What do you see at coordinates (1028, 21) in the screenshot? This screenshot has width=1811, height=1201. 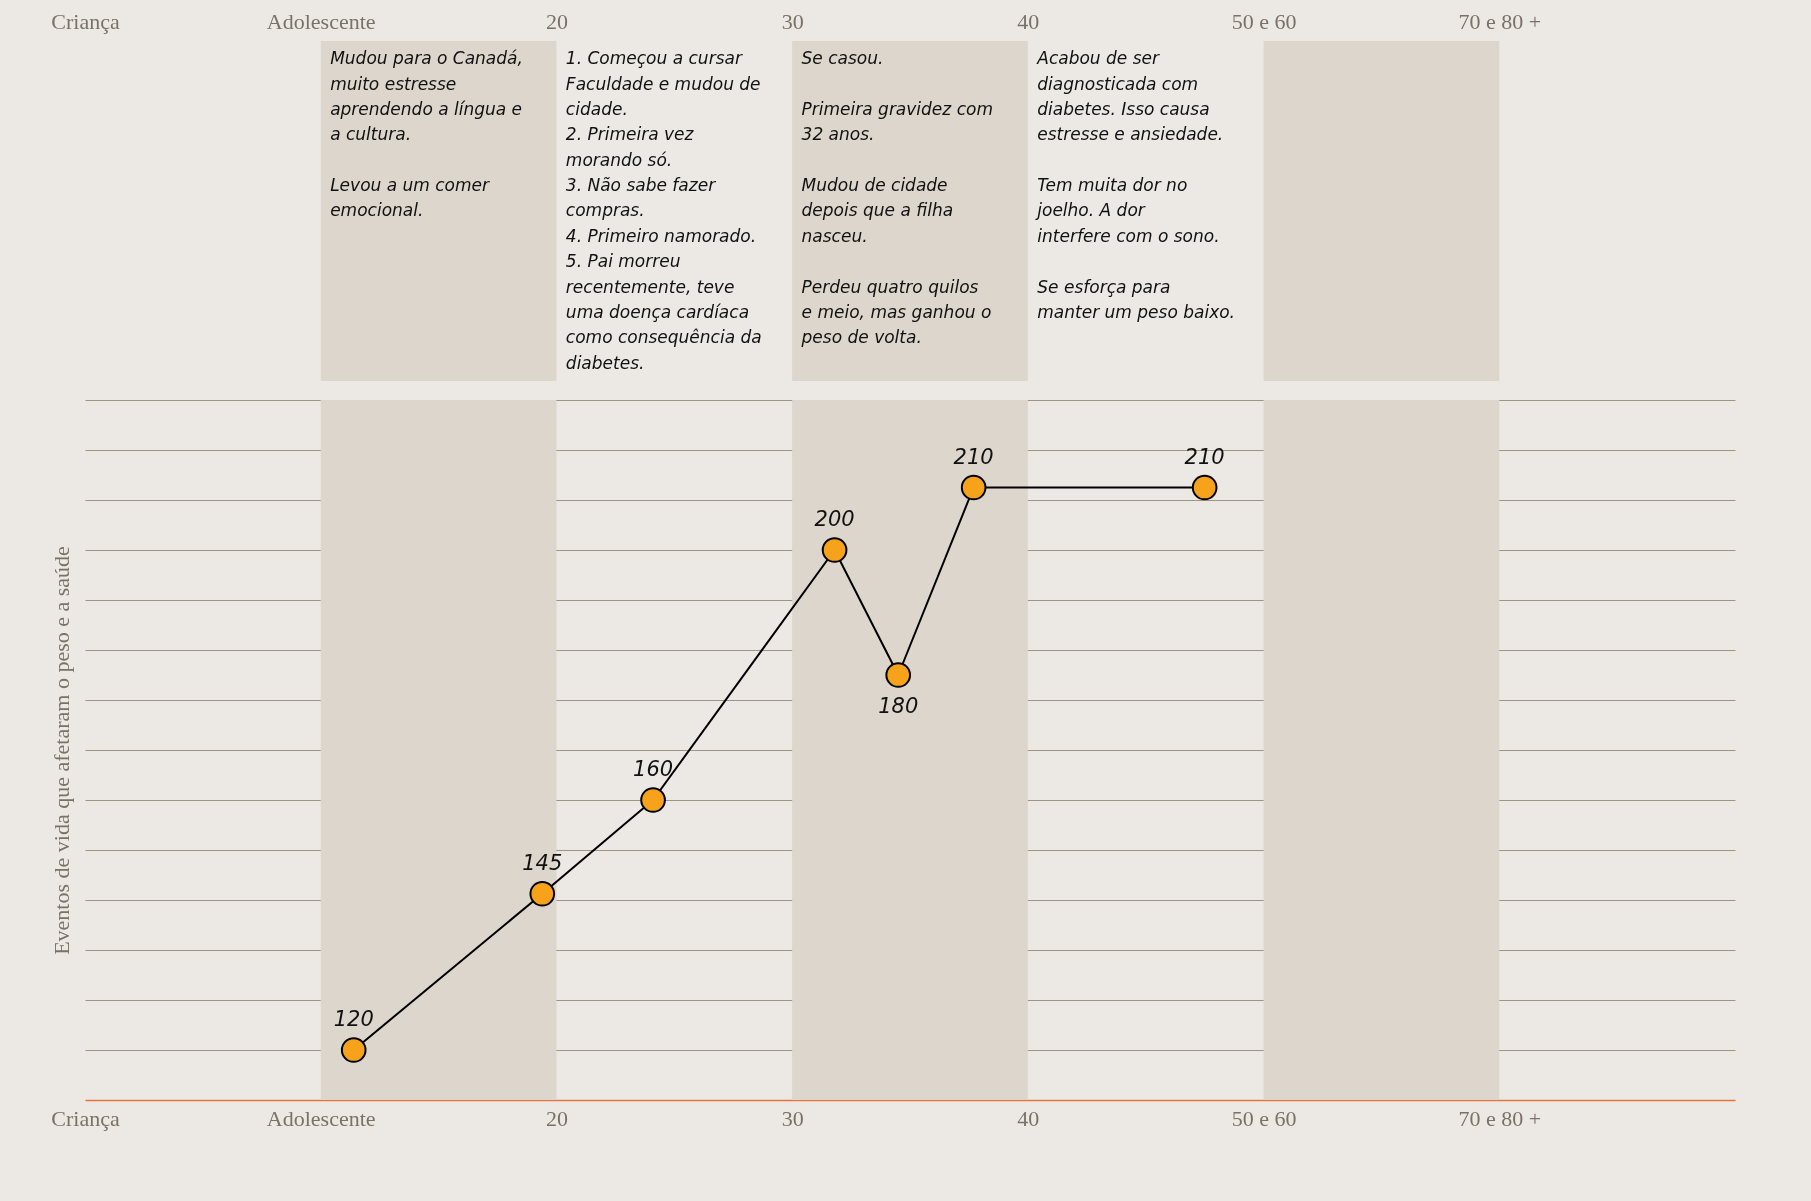 I see `x-tick-label: 40` at bounding box center [1028, 21].